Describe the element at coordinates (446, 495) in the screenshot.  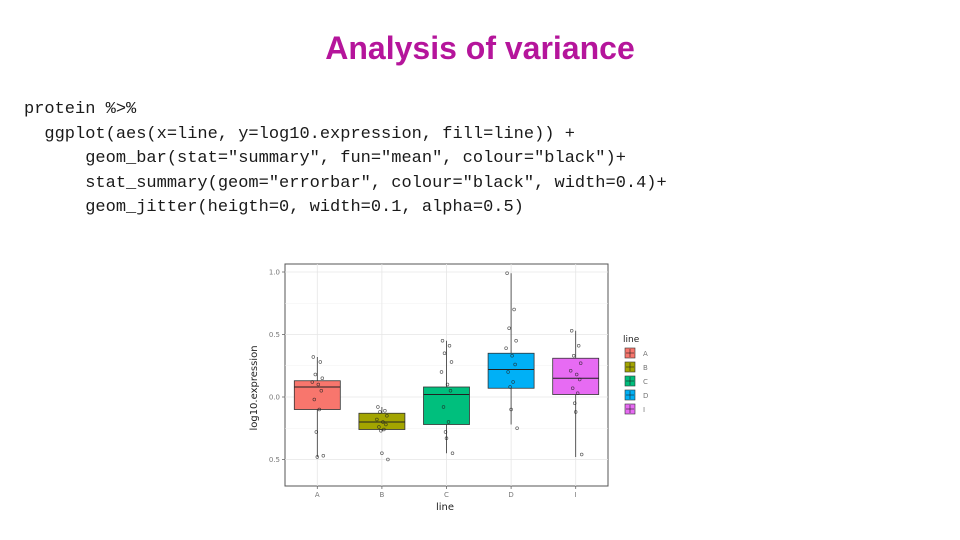
I see `x-tick-label: C` at that location.